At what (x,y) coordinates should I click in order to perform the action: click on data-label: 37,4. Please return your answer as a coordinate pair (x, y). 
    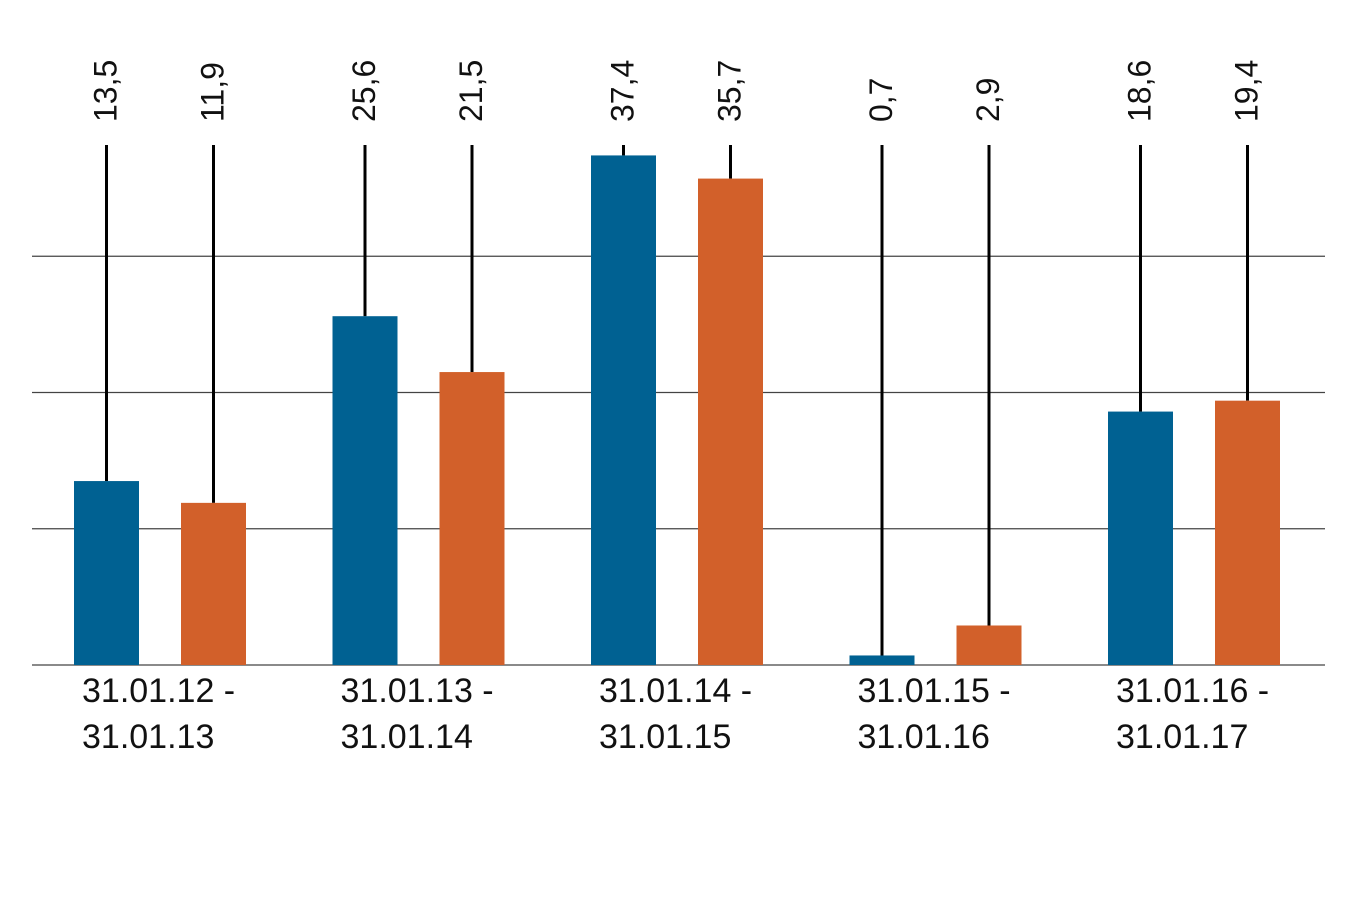
    Looking at the image, I should click on (623, 91).